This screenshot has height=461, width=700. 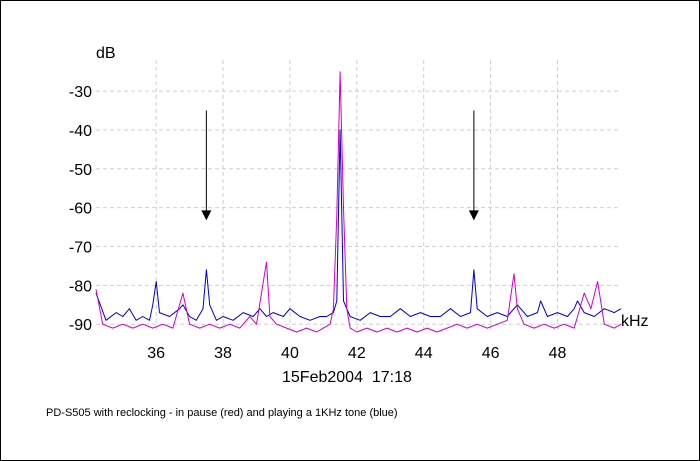 What do you see at coordinates (80, 92) in the screenshot?
I see `y-tick-label: -30` at bounding box center [80, 92].